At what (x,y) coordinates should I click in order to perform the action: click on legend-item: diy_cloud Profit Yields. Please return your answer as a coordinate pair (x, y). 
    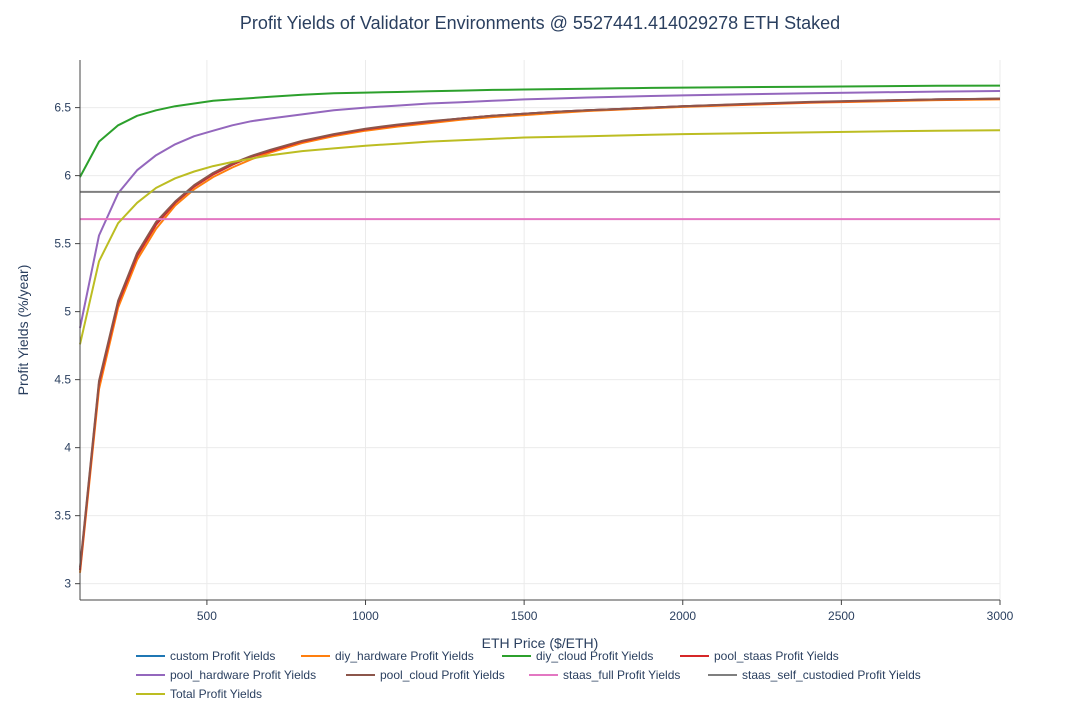
    Looking at the image, I should click on (577, 656).